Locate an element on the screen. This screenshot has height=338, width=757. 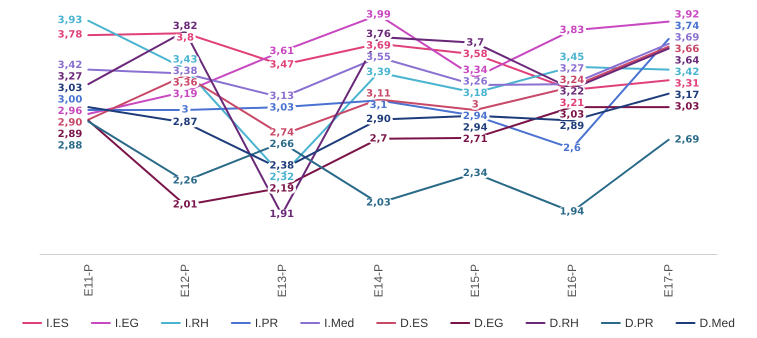
data-label: 3,36 is located at coordinates (185, 83).